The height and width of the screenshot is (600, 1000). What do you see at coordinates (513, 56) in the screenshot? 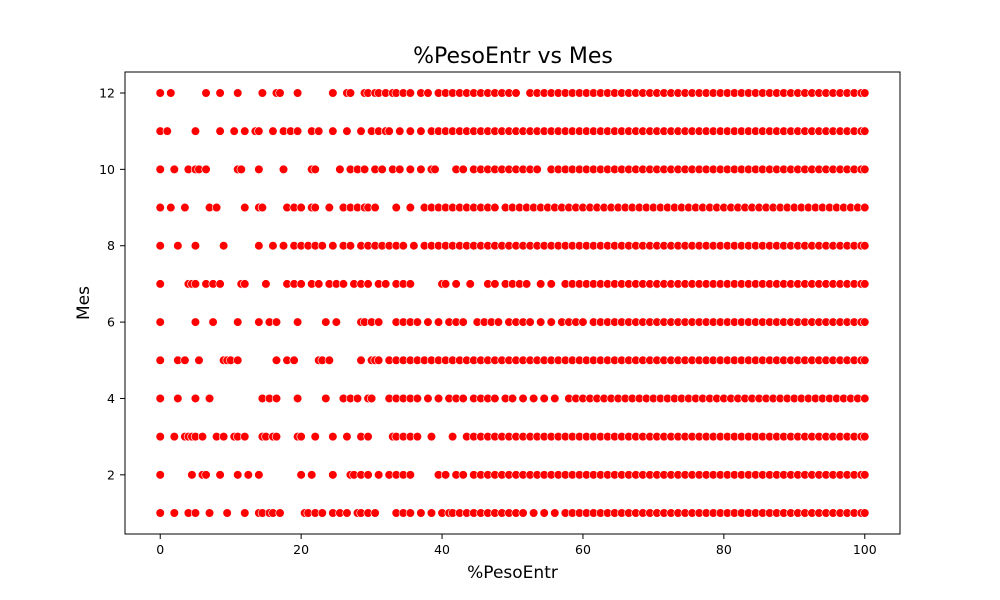
I see `chart-title: %PesoEntr vs Mes` at bounding box center [513, 56].